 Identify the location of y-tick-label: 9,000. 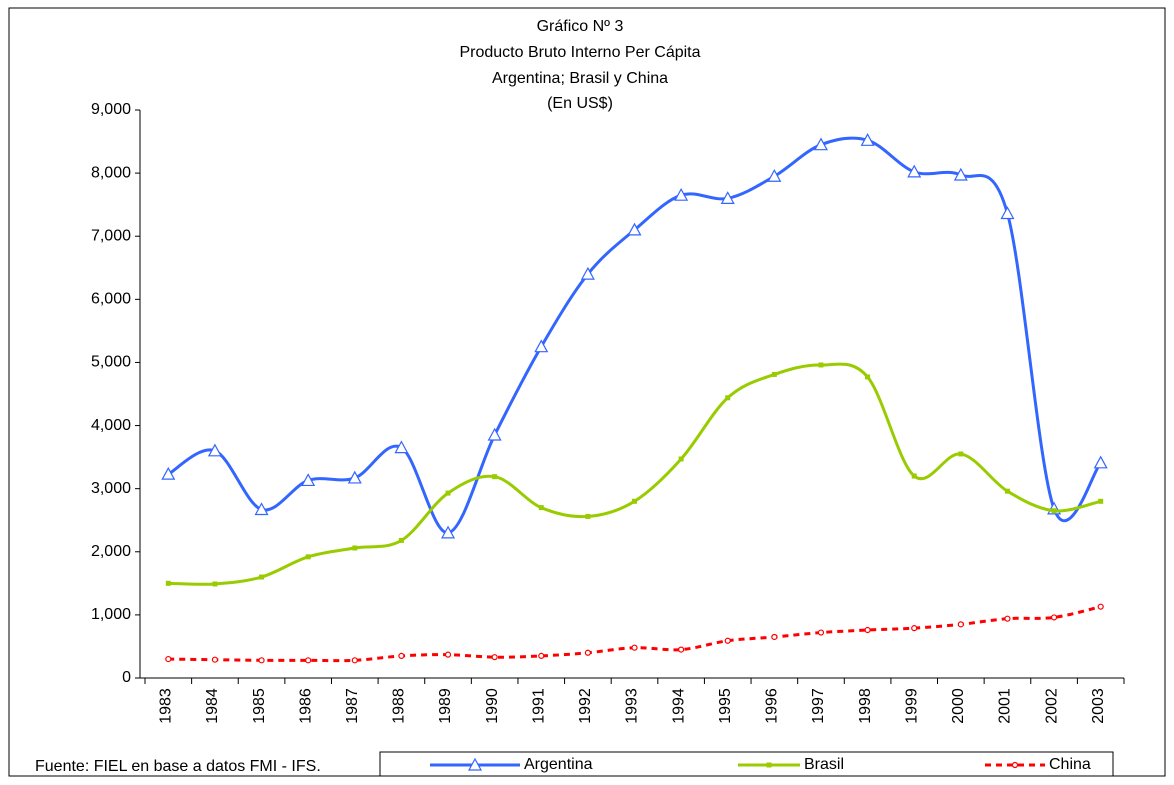
(111, 109).